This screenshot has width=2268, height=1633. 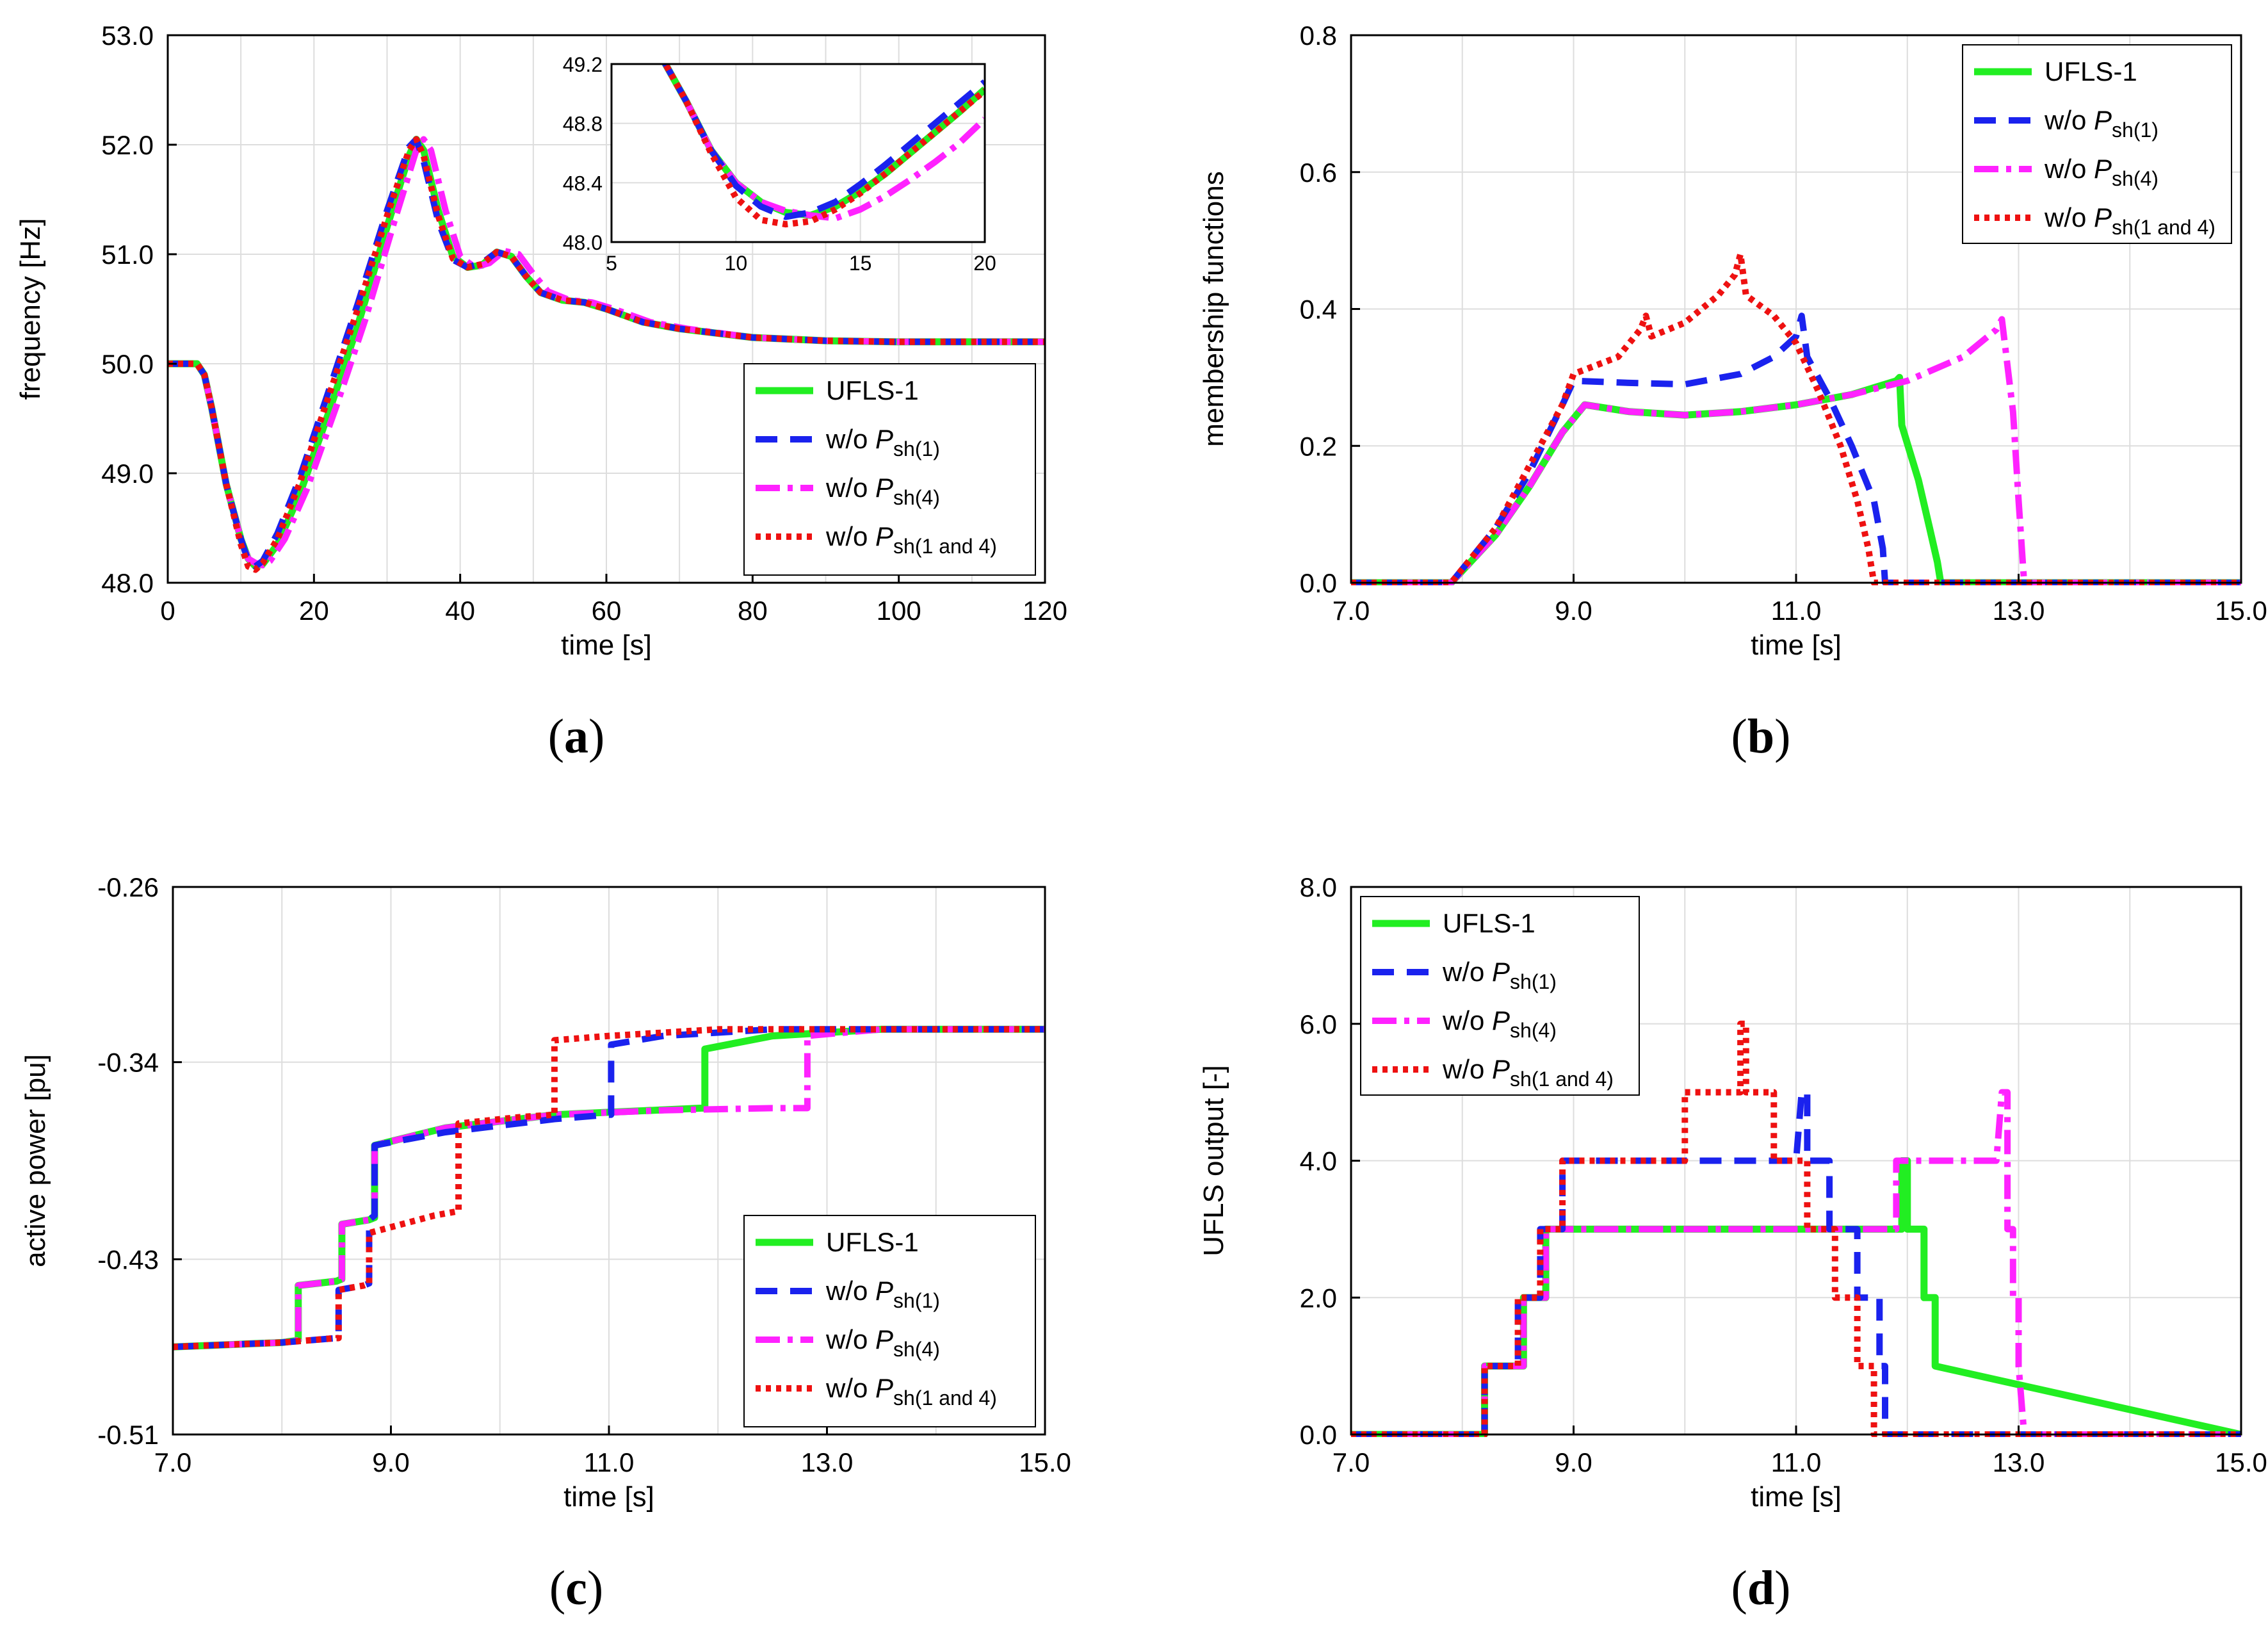 I want to click on y-tick-label: 2.0, so click(x=1318, y=1298).